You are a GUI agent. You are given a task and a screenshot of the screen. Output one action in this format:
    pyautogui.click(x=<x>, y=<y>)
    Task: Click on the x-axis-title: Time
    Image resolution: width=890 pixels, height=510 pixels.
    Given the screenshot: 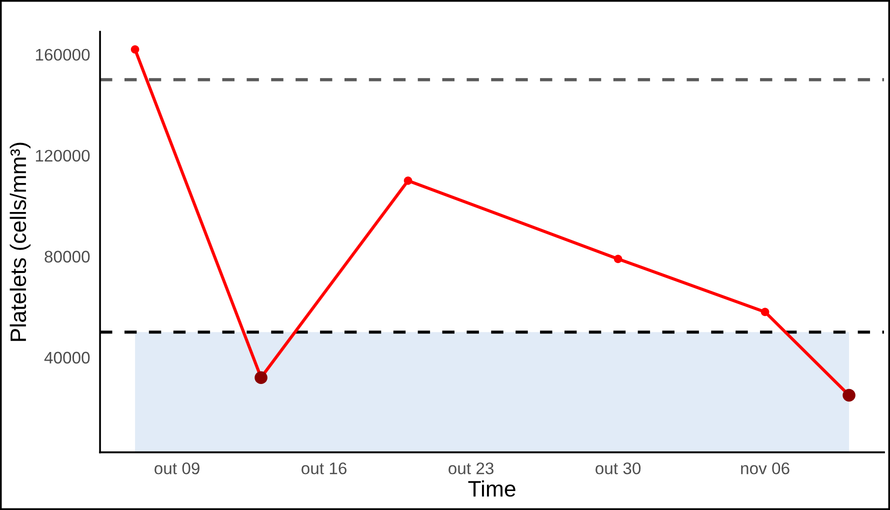 What is the action you would take?
    pyautogui.click(x=492, y=488)
    